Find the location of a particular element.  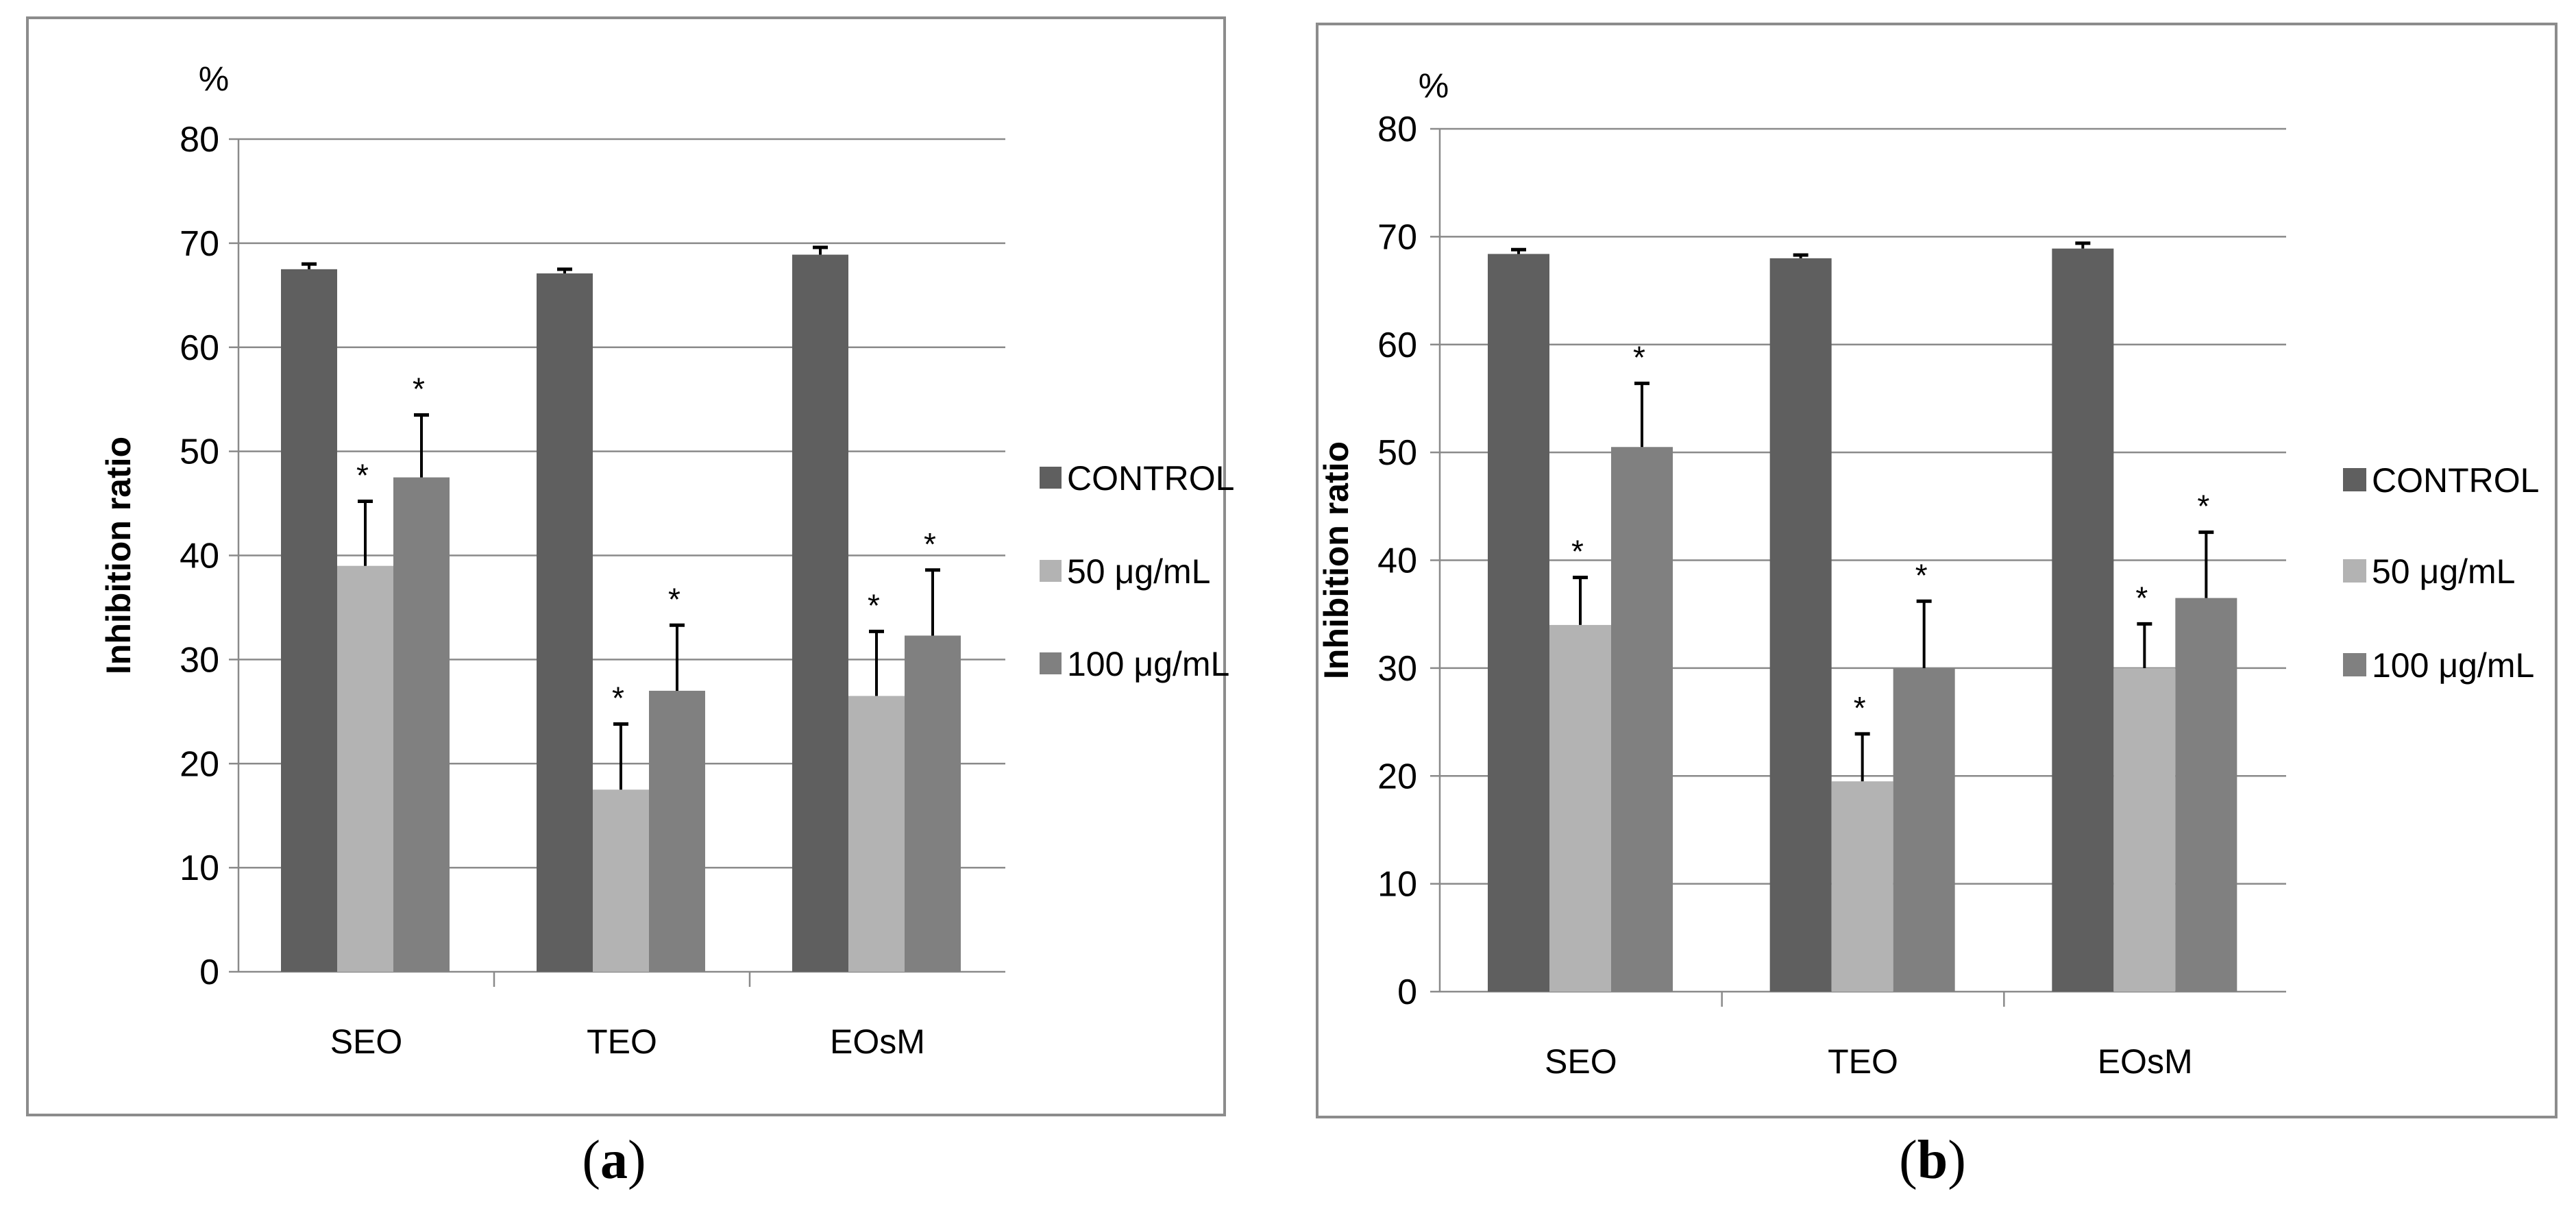

panel-label-a: (a) is located at coordinates (614, 1160).